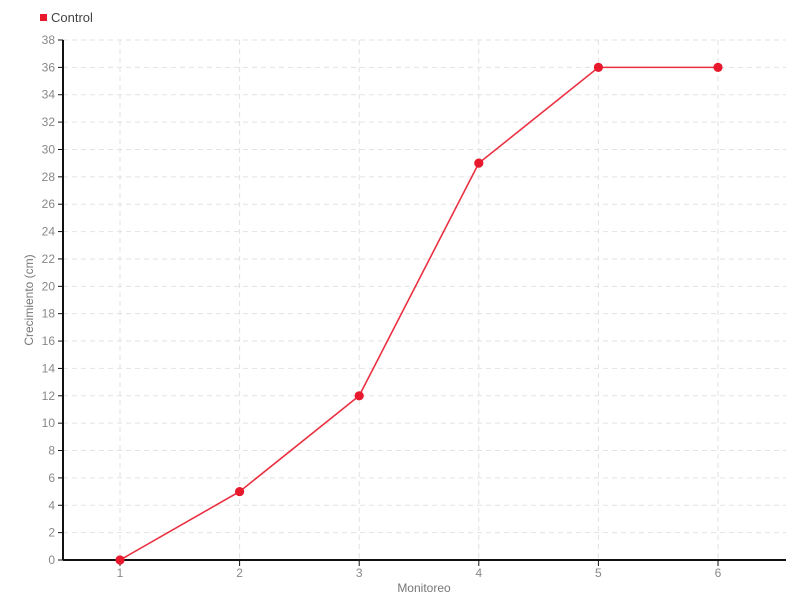 The image size is (800, 600). What do you see at coordinates (478, 573) in the screenshot?
I see `x-tick-label: 4` at bounding box center [478, 573].